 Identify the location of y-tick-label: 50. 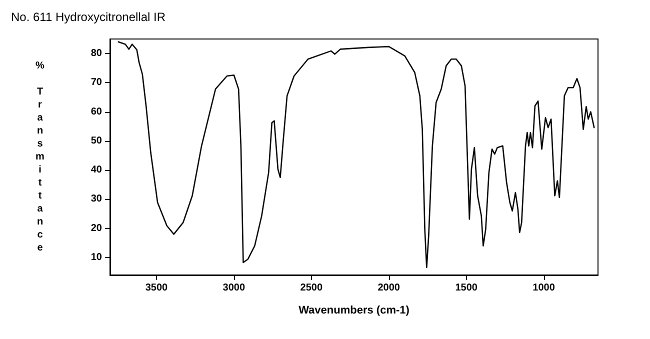
(96, 140).